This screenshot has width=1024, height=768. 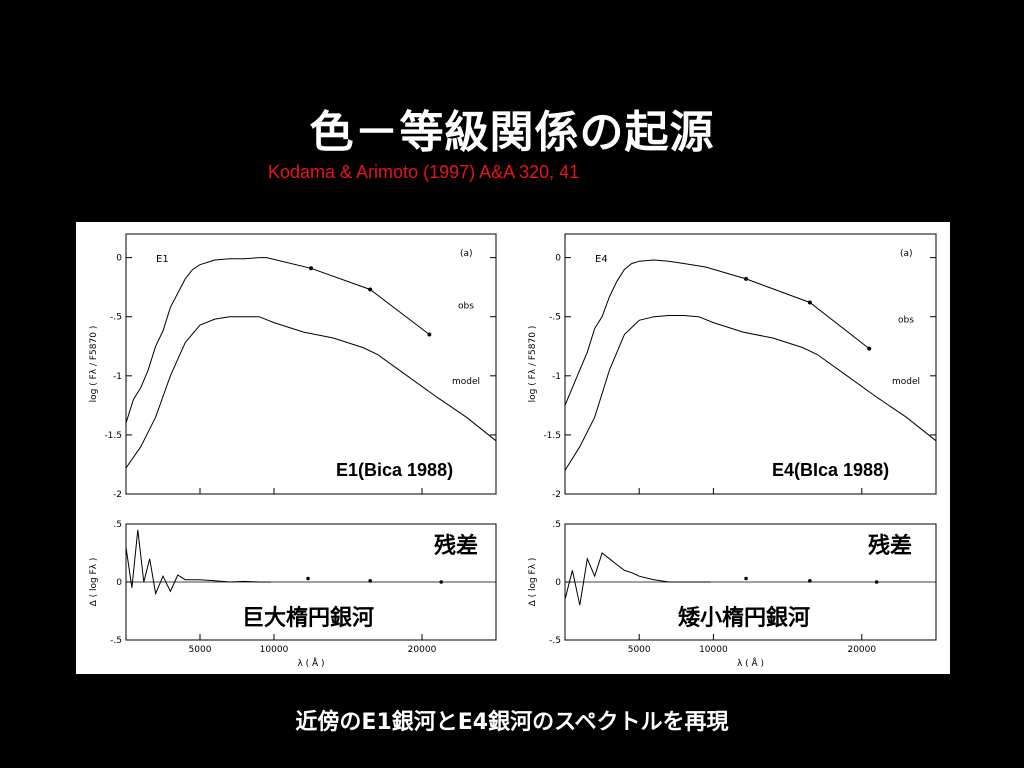 I want to click on chart-2-xtick-label: 5000, so click(x=639, y=650).